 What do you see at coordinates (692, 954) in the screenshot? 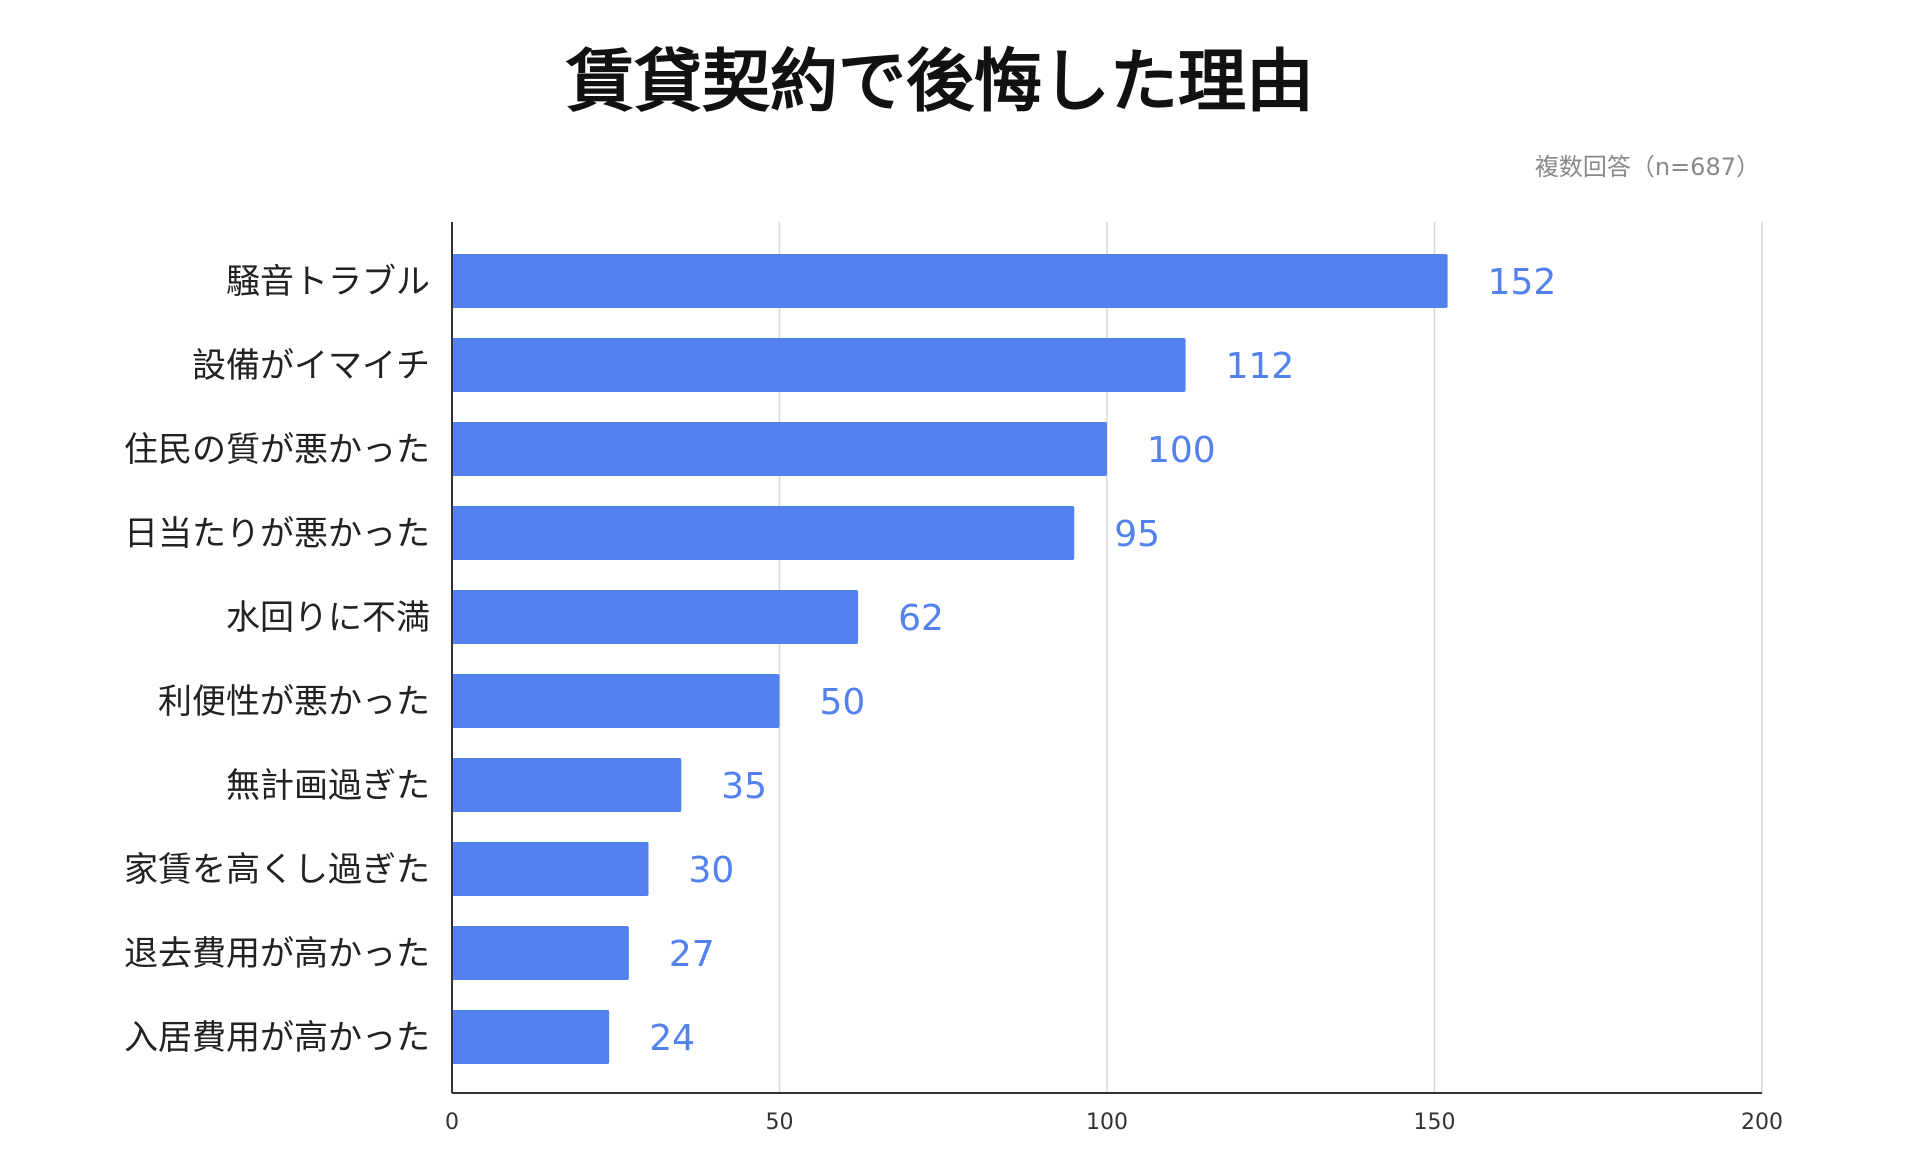
I see `data-label: 27` at bounding box center [692, 954].